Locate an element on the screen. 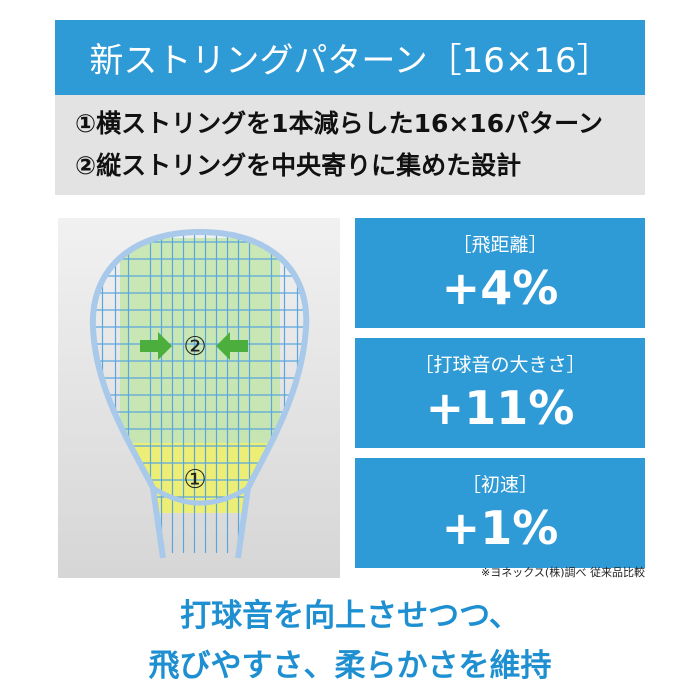 This screenshot has height=700, width=700. stat-box: ［打球音の大きさ］ +11% is located at coordinates (500, 393).